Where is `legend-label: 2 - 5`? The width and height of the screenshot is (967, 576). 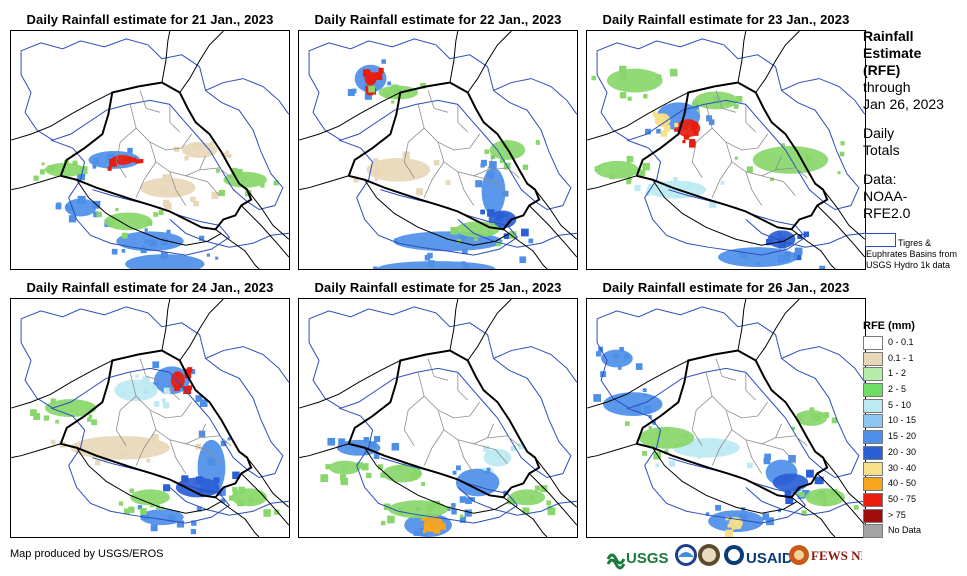
legend-label: 2 - 5 is located at coordinates (897, 389).